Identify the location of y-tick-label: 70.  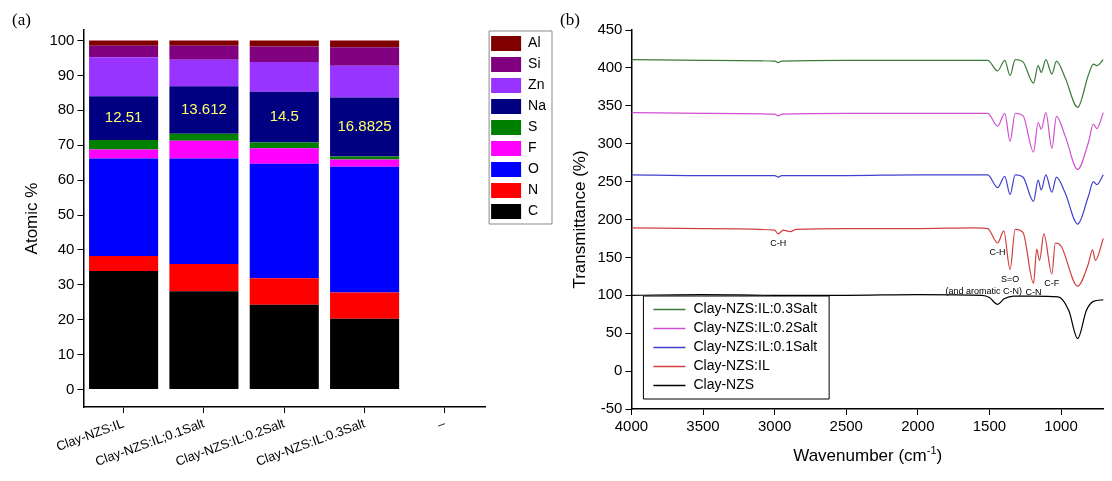
(66, 144).